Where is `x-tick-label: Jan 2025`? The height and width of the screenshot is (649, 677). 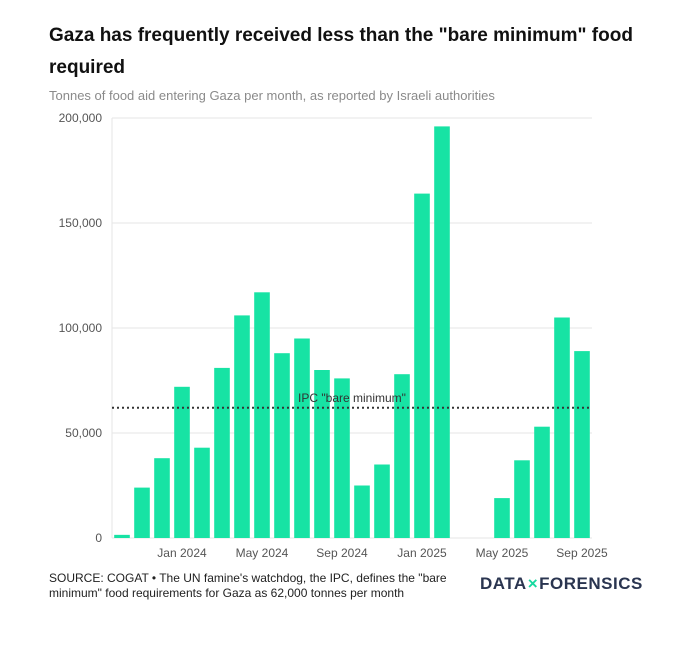
x-tick-label: Jan 2025 is located at coordinates (422, 553).